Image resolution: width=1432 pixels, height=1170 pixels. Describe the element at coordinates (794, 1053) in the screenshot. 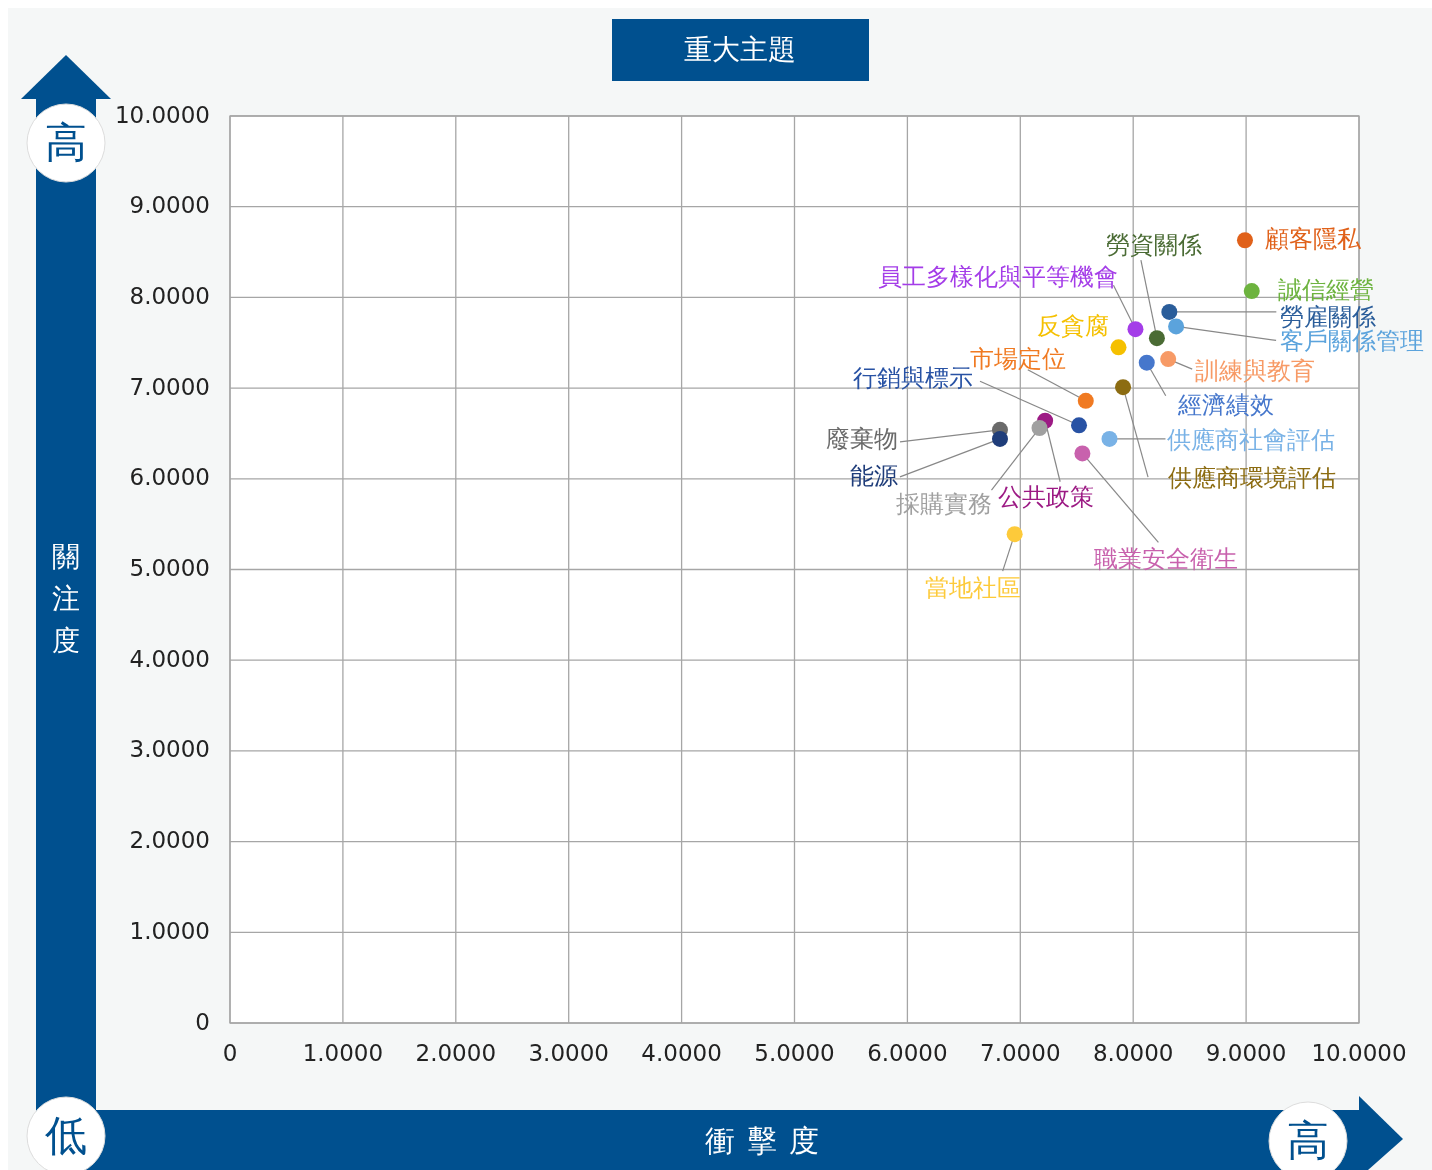

I see `x-tick-label: 5.0000` at that location.